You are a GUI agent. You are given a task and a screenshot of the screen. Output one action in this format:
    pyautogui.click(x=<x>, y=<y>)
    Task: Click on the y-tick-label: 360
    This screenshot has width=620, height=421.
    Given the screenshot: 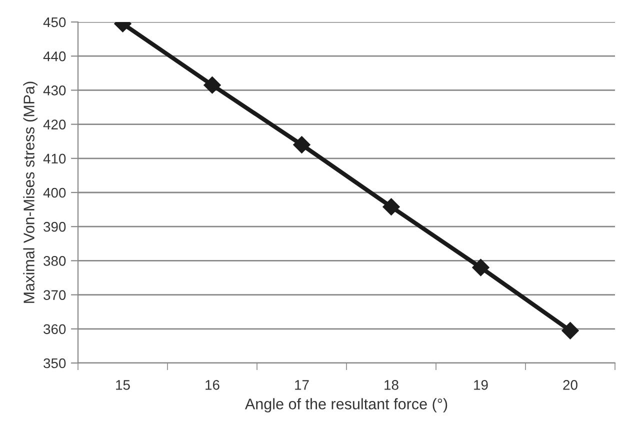 What is the action you would take?
    pyautogui.click(x=55, y=329)
    